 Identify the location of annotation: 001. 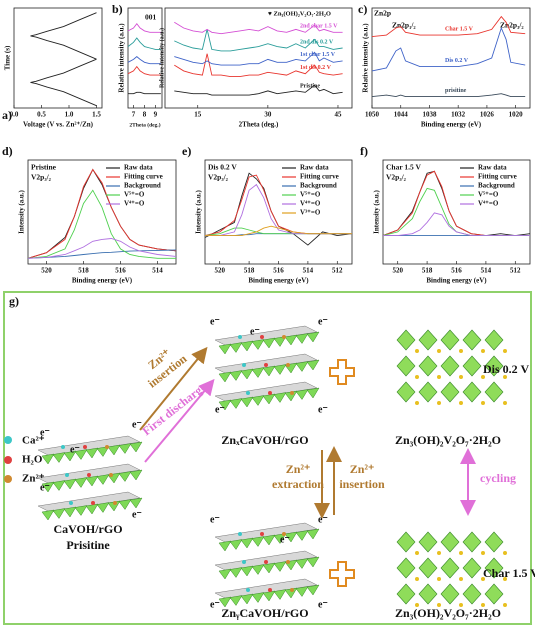
(151, 17).